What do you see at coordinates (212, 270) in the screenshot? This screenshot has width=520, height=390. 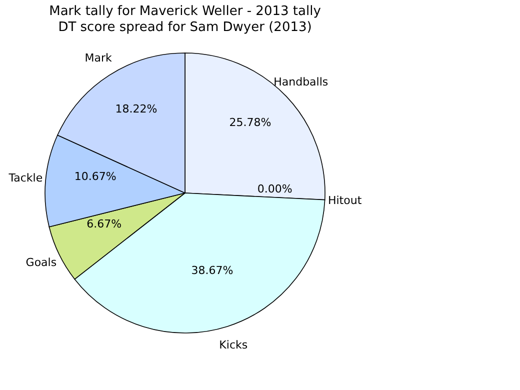 I see `data-label: 38.67%` at bounding box center [212, 270].